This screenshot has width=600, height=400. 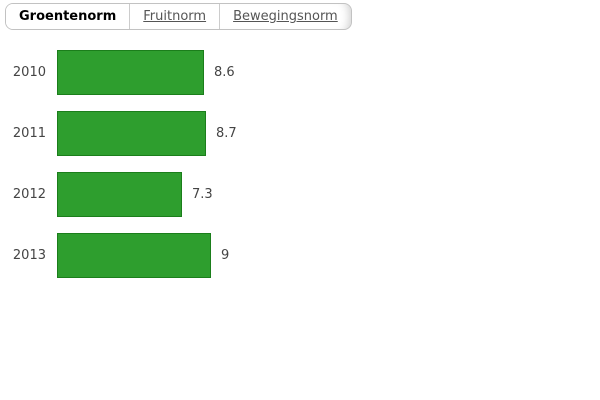 I want to click on bar-row: 2013 9, so click(x=118, y=255).